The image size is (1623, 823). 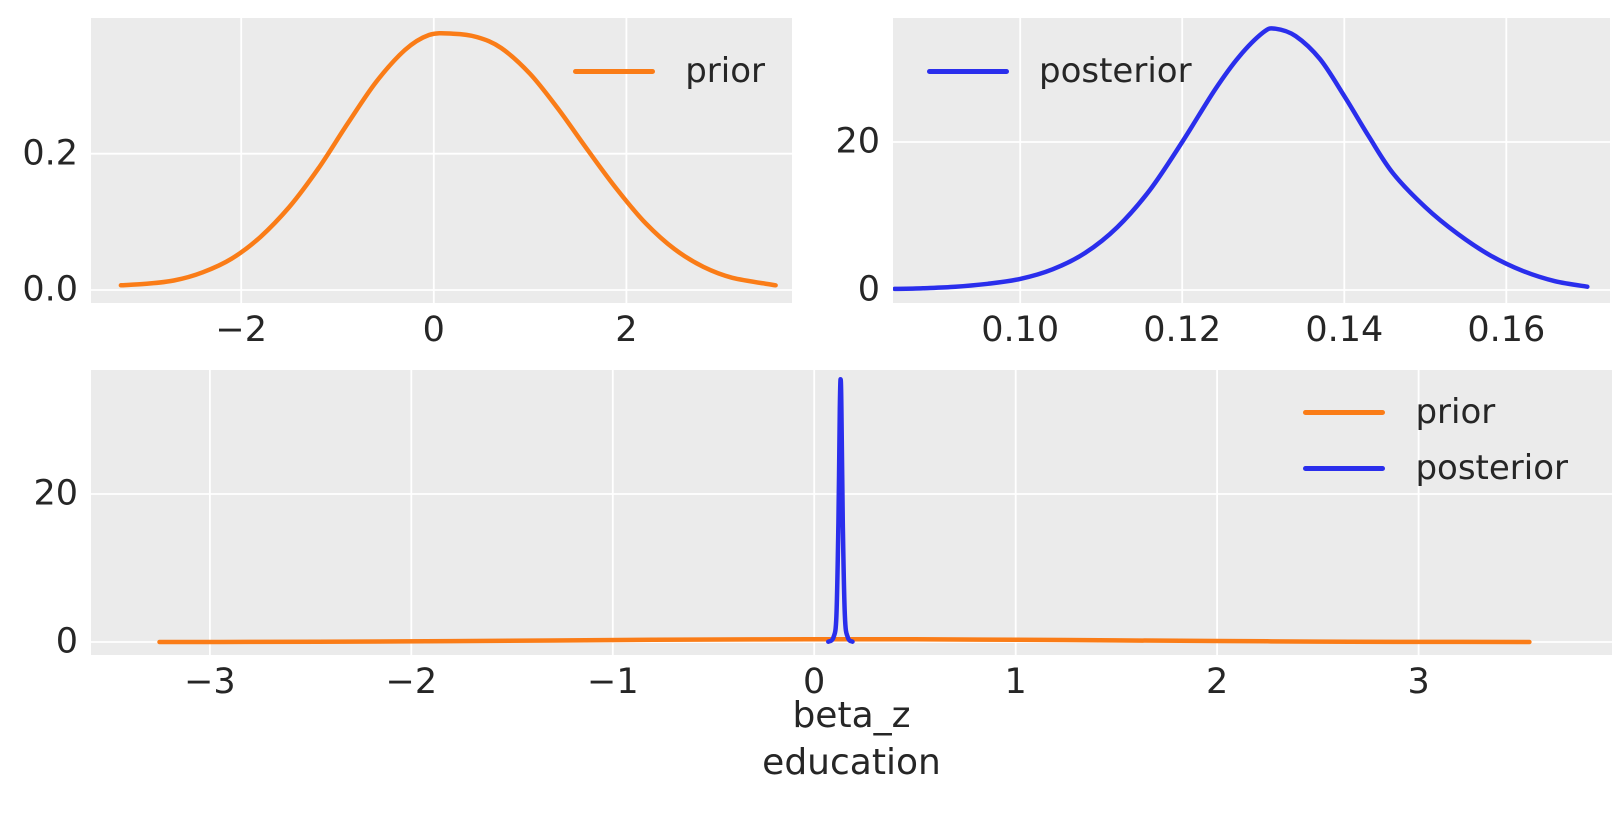 What do you see at coordinates (1418, 682) in the screenshot?
I see `x-tick-label: 3` at bounding box center [1418, 682].